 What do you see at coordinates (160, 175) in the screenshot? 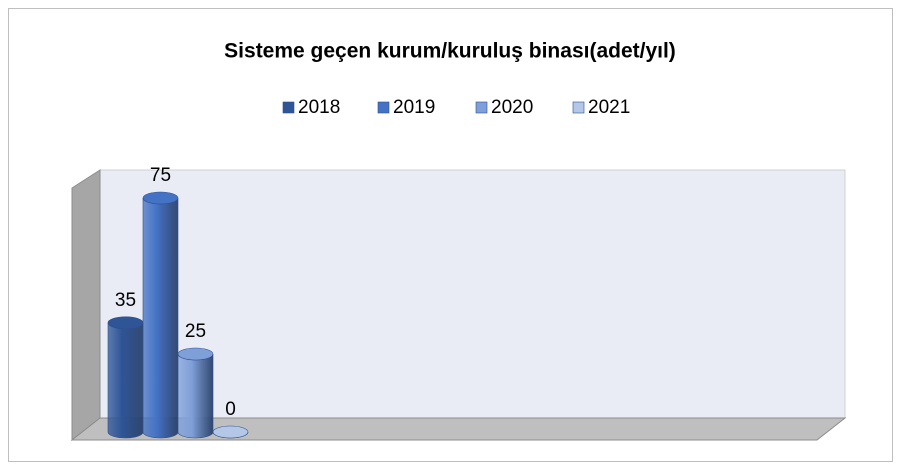
I see `data-label: 75` at bounding box center [160, 175].